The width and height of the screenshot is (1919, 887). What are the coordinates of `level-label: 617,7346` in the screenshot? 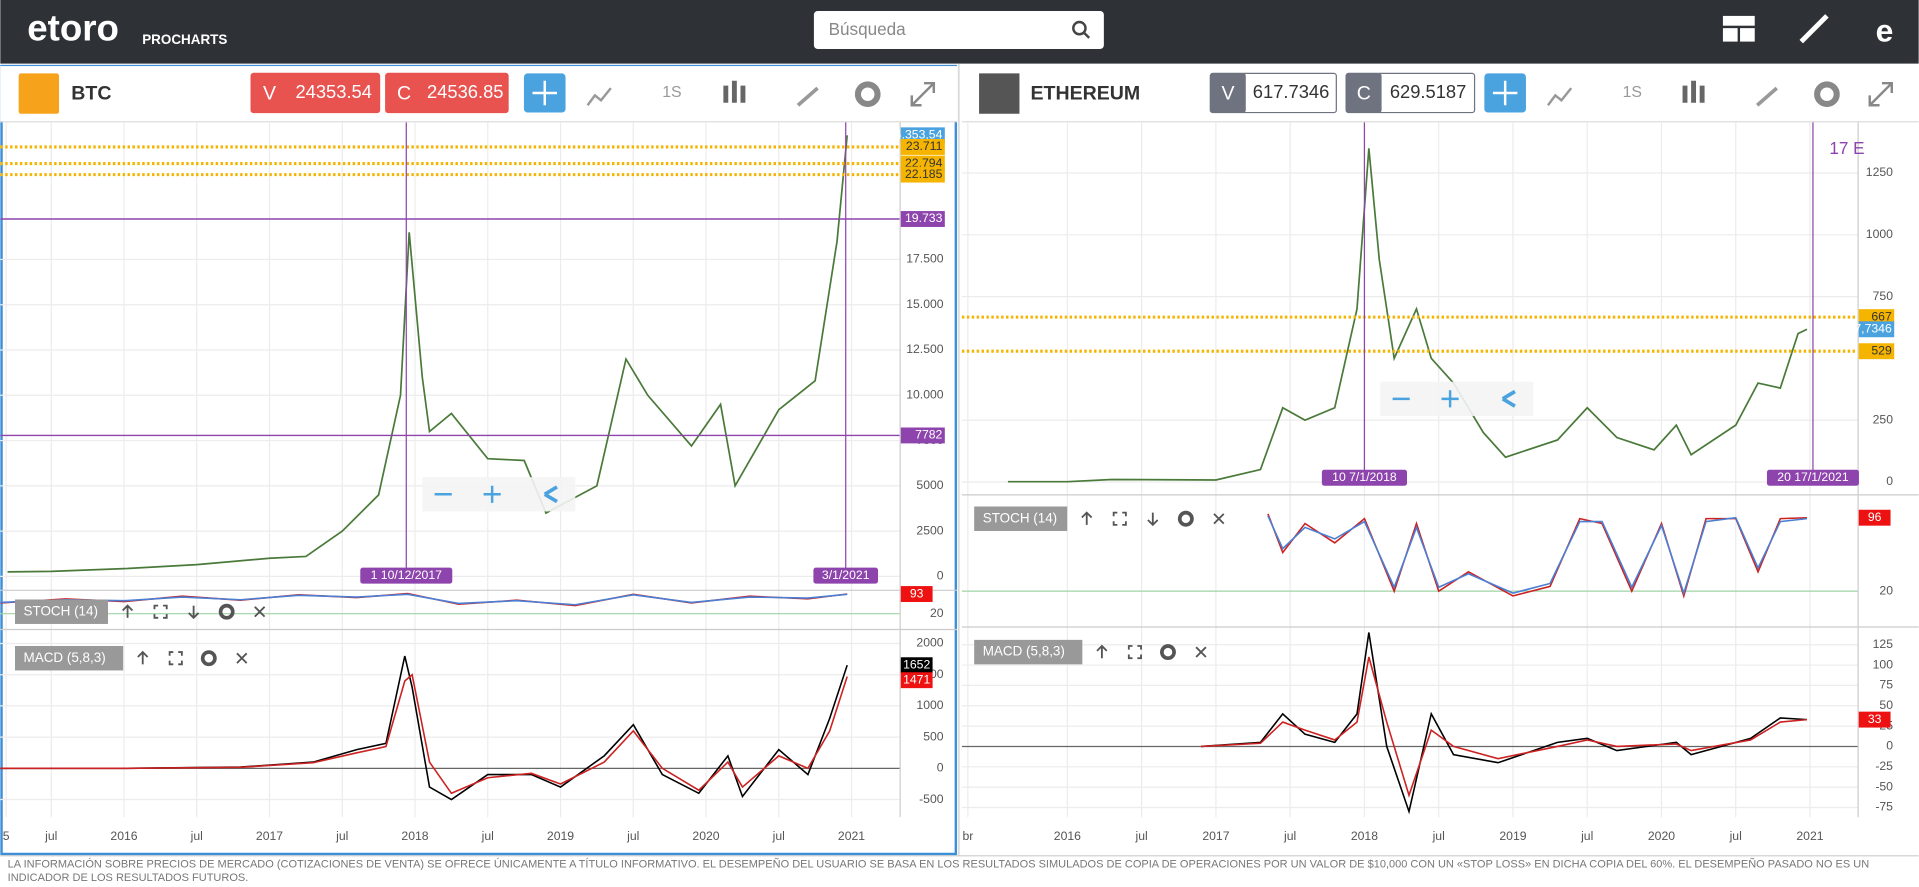 It's located at (1866, 329).